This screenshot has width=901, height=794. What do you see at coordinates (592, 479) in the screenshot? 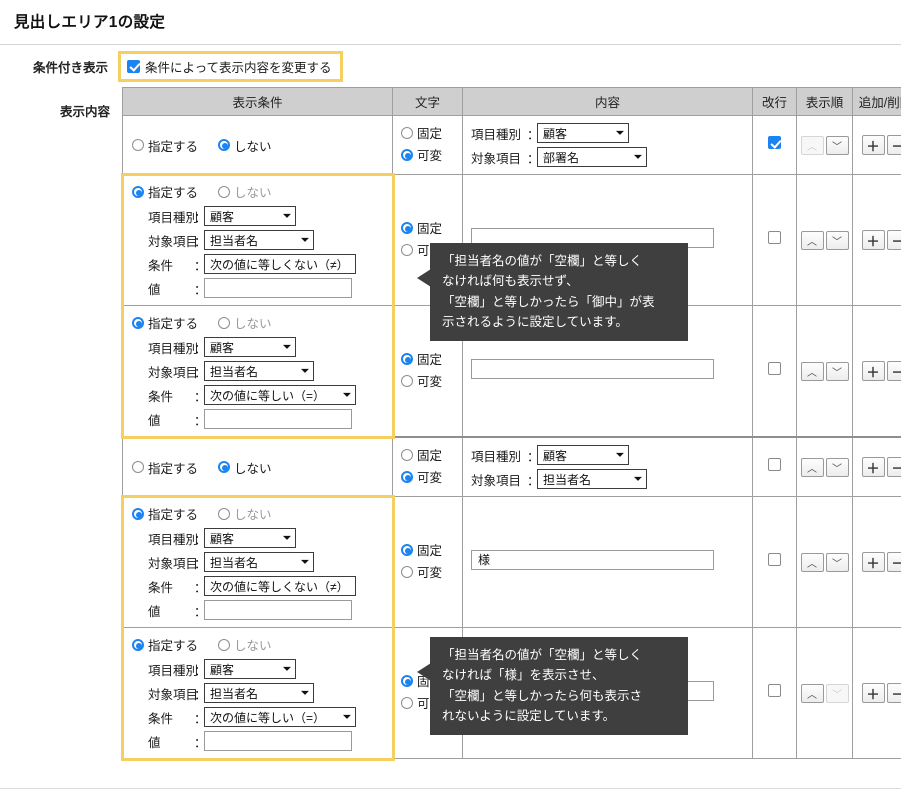
I see `content-target-item-select: 担当者名 ⏷` at bounding box center [592, 479].